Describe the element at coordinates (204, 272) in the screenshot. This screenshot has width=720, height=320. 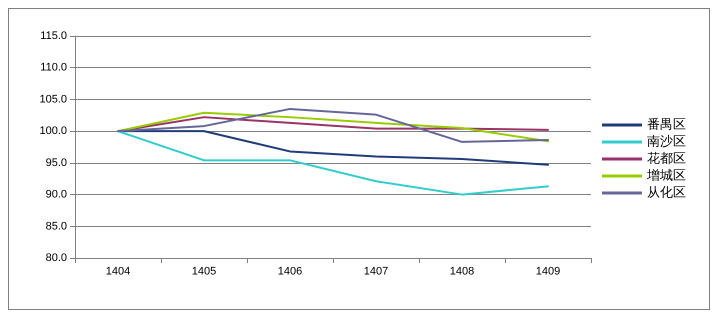
I see `x-tick-label: 1405` at that location.